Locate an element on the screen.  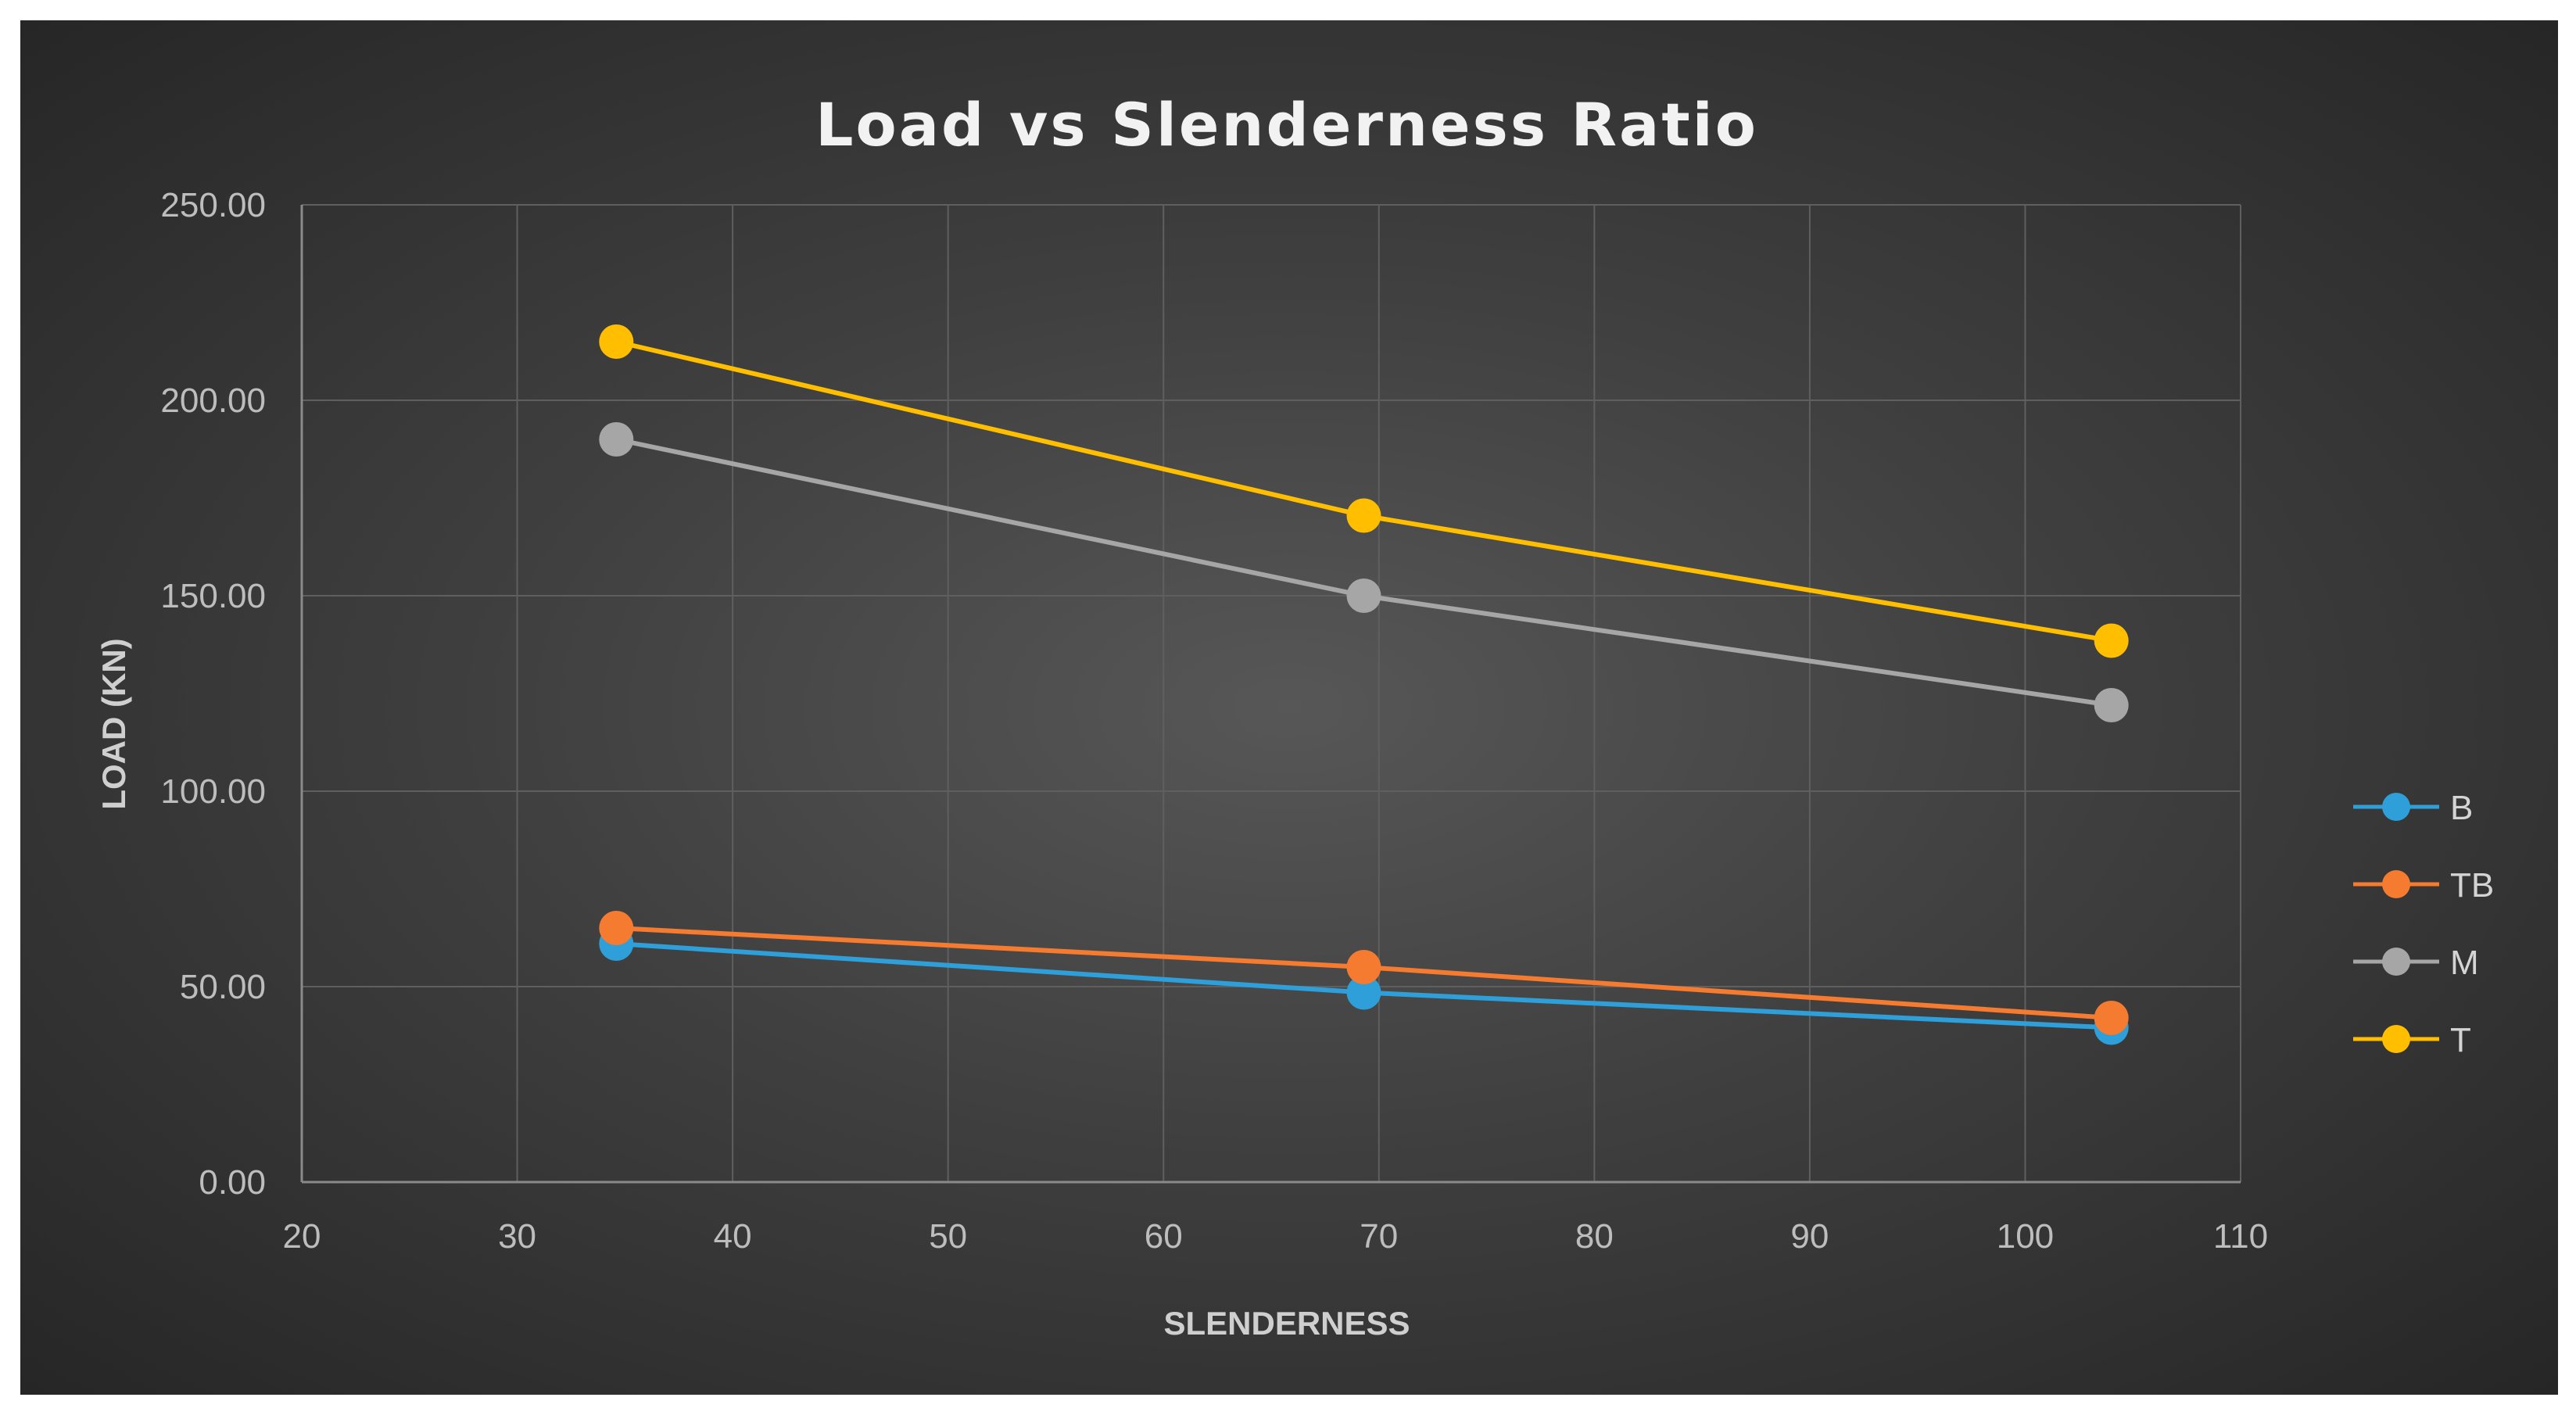
x-tick-label: 90 is located at coordinates (1809, 1236).